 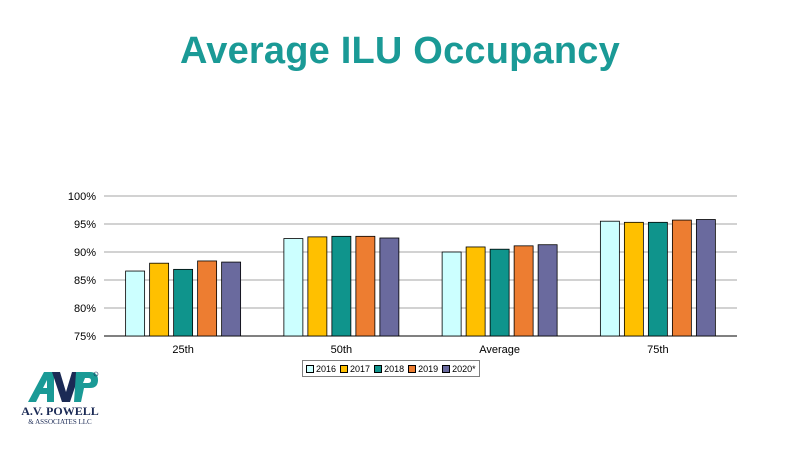 I want to click on legend-item: 2017, so click(x=355, y=369).